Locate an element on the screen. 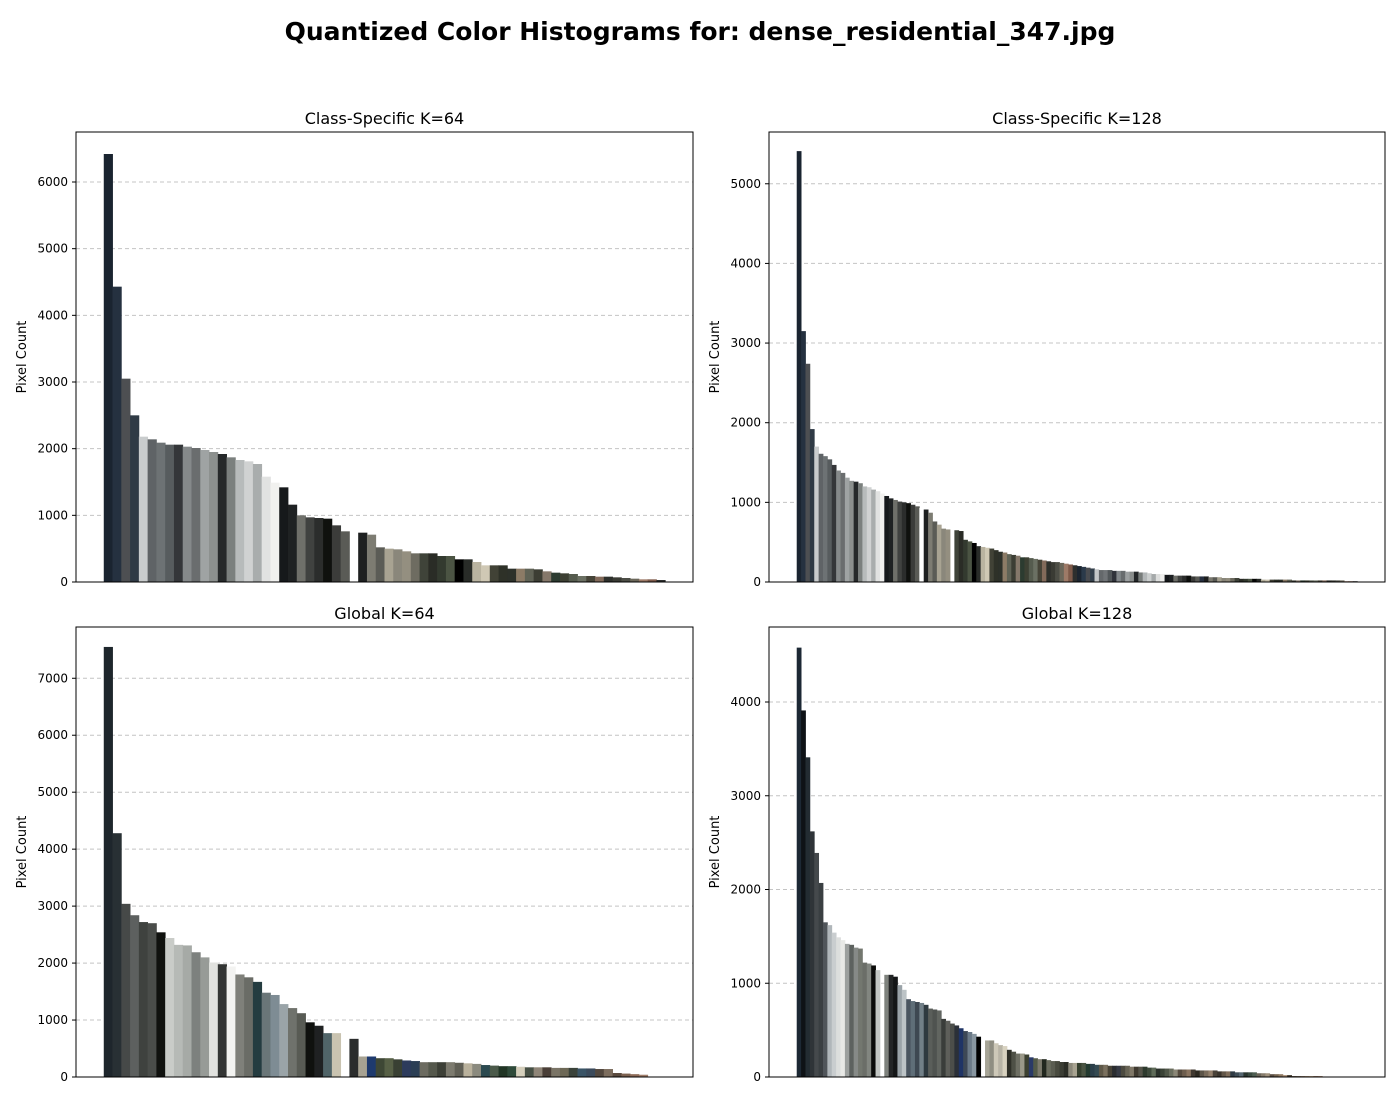 The image size is (1400, 1100). y-tick-label: 0 is located at coordinates (757, 582).